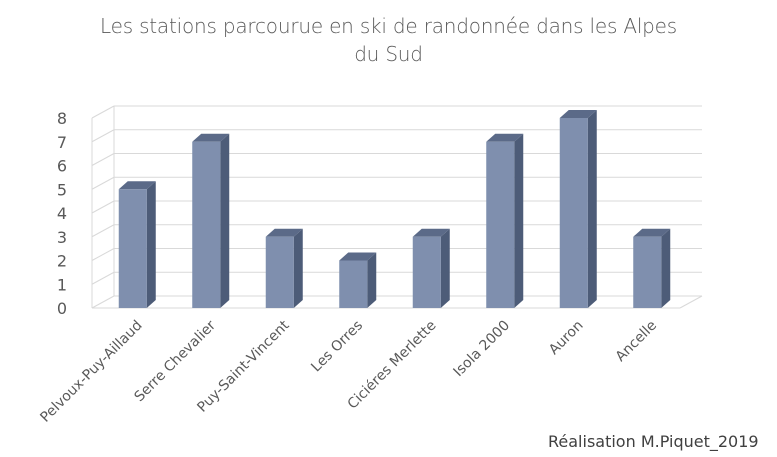 Image resolution: width=777 pixels, height=457 pixels. I want to click on x-tick-label: Les Orres, so click(337, 347).